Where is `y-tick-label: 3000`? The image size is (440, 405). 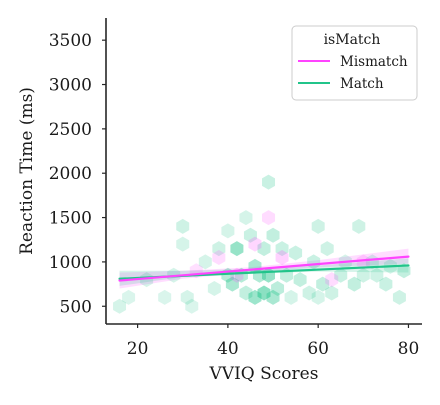 y-tick-label: 3000 is located at coordinates (70, 86).